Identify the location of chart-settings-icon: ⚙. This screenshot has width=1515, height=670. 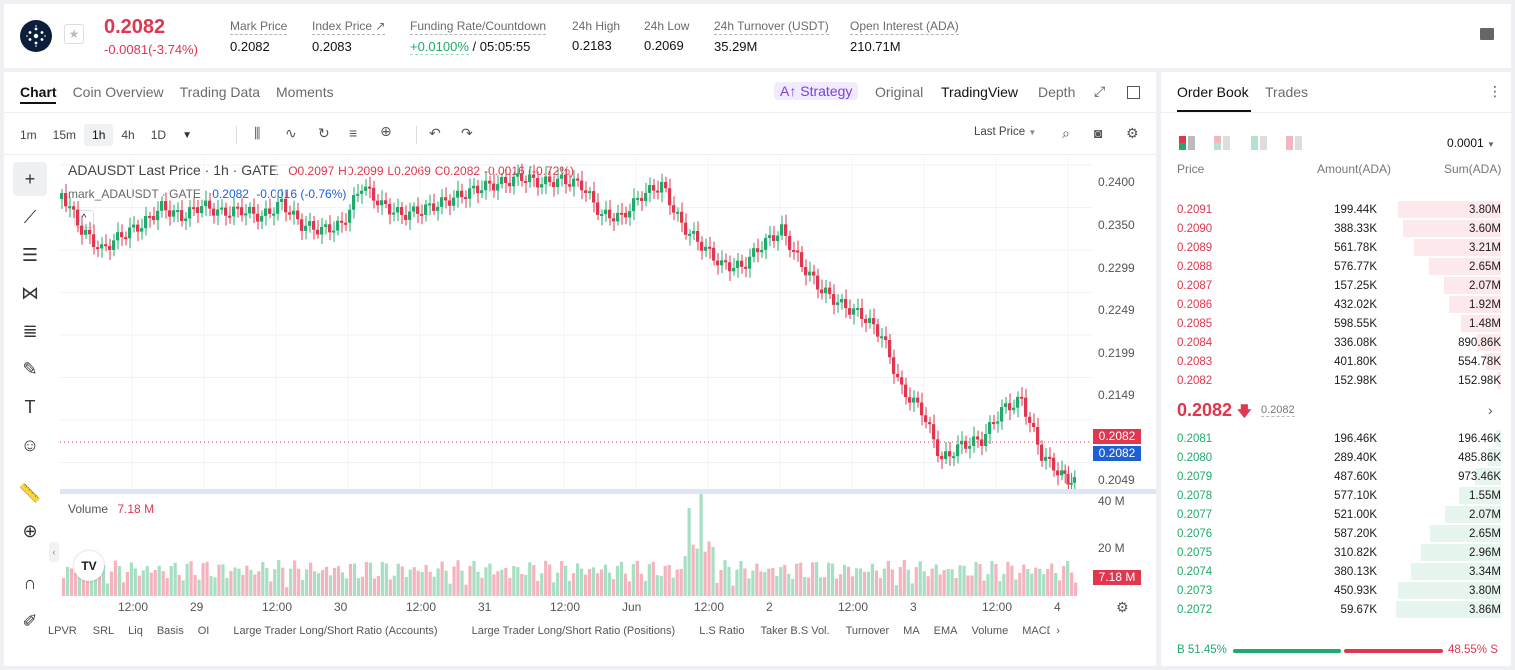
(1122, 607).